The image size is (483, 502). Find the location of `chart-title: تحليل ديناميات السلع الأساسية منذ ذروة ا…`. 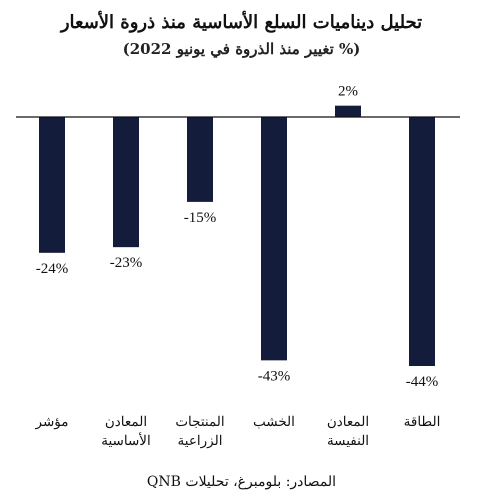

chart-title: تحليل ديناميات السلع الأساسية منذ ذروة ا… is located at coordinates (241, 22).